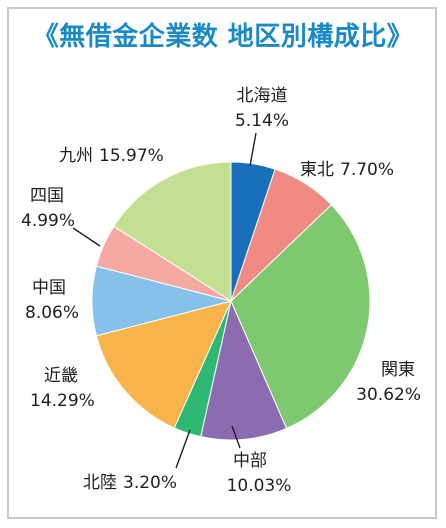  I want to click on label-tohoku-value: 7.70%, so click(367, 170).